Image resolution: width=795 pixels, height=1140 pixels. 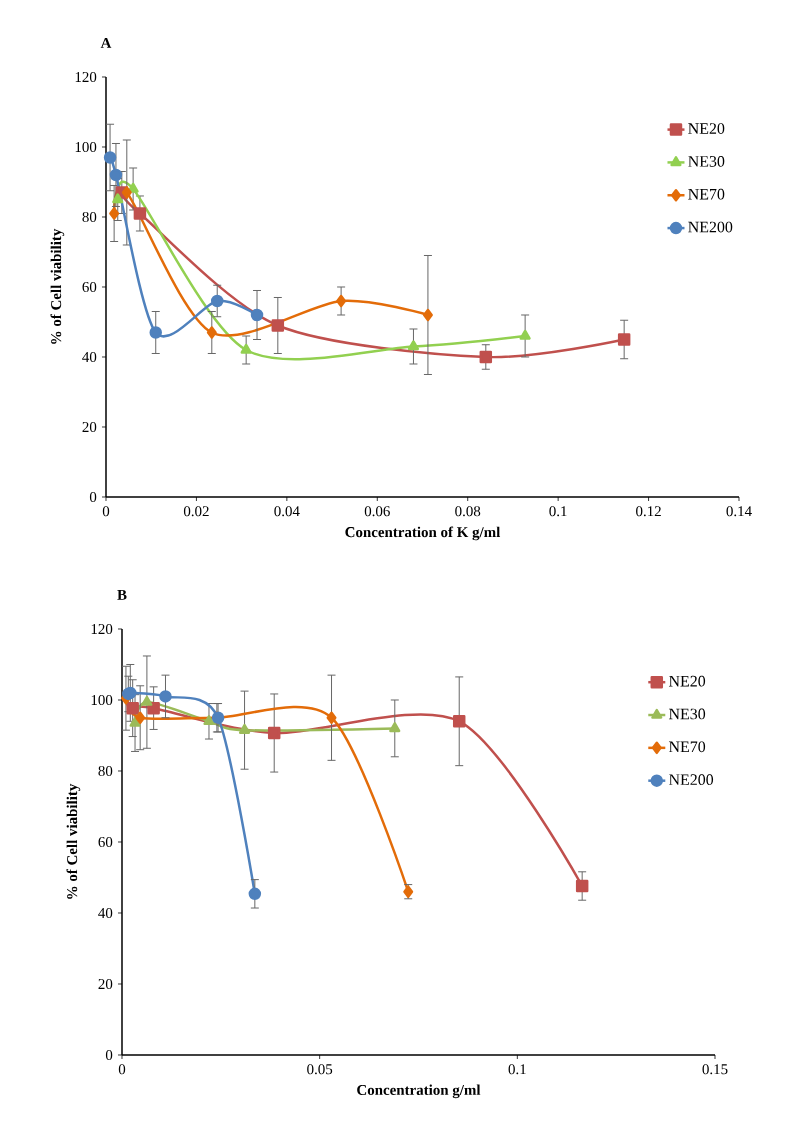 What do you see at coordinates (739, 511) in the screenshot?
I see `x-tick-label: 0.14` at bounding box center [739, 511].